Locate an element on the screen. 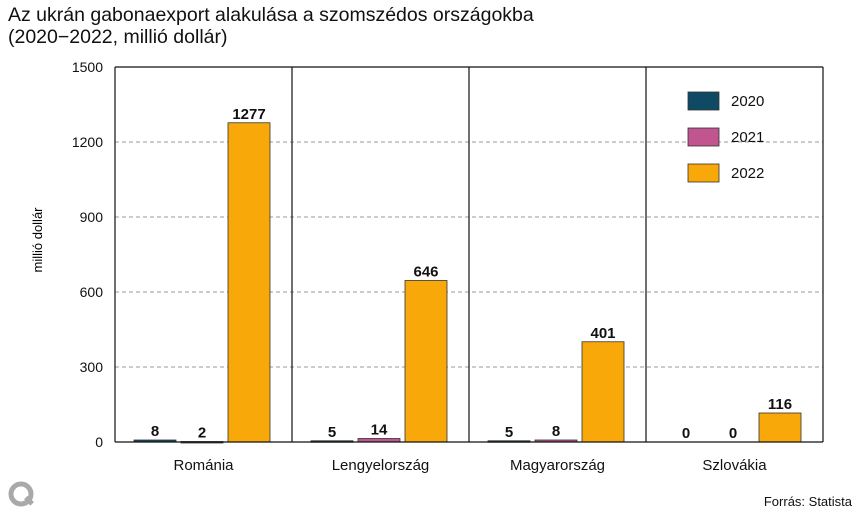  legend: 2020 2021 2022 is located at coordinates (725, 137).